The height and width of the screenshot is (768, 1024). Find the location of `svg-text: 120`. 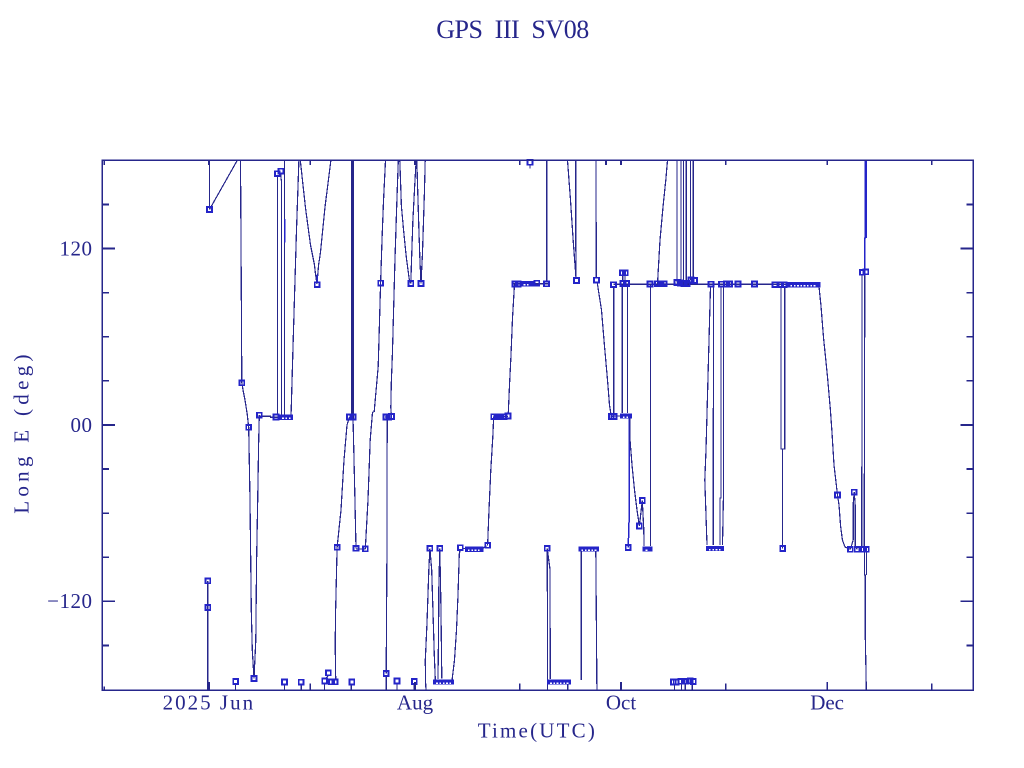

svg-text: 120 is located at coordinates (76, 248).